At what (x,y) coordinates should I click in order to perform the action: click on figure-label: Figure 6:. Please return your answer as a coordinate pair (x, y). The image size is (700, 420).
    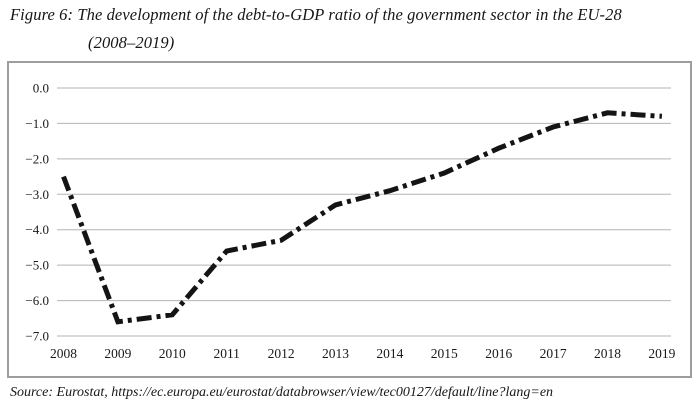
    Looking at the image, I should click on (42, 14).